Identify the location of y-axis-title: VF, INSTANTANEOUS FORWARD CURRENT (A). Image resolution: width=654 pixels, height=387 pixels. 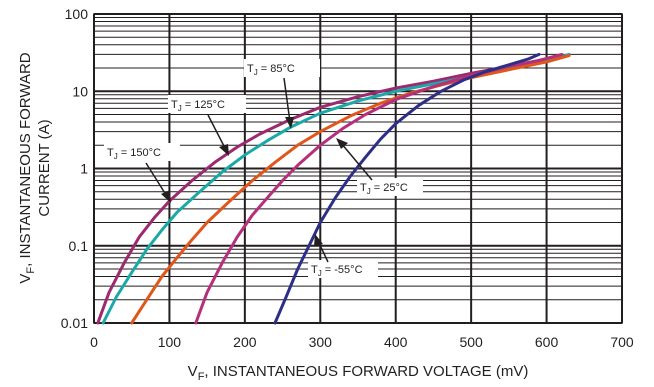
(35, 167).